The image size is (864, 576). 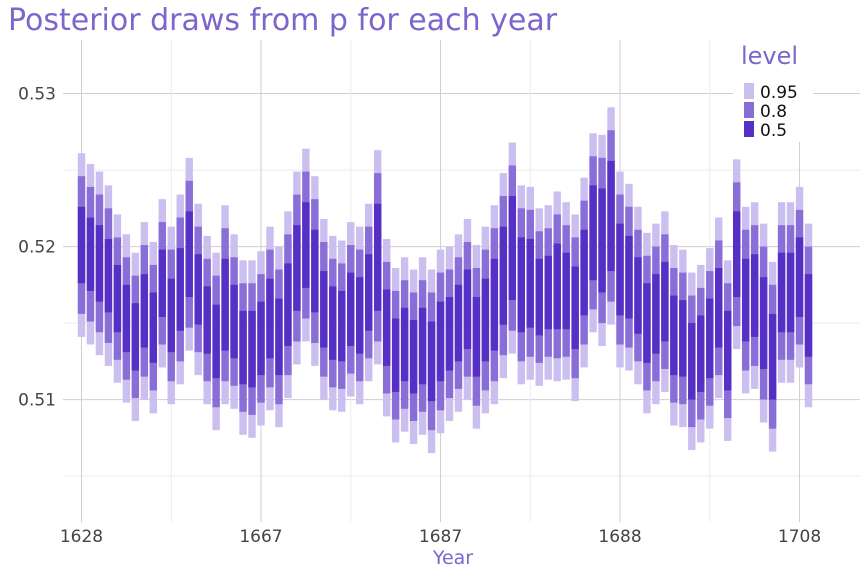 What do you see at coordinates (37, 95) in the screenshot?
I see `y-tick-label: 0.53` at bounding box center [37, 95].